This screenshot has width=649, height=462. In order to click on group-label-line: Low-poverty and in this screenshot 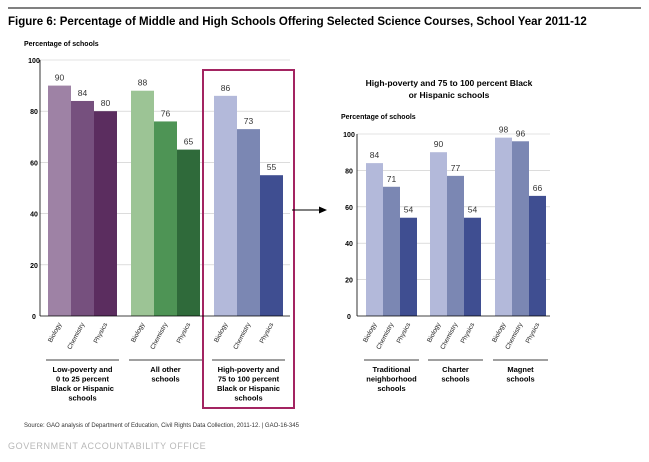, I will do `click(82, 369)`.